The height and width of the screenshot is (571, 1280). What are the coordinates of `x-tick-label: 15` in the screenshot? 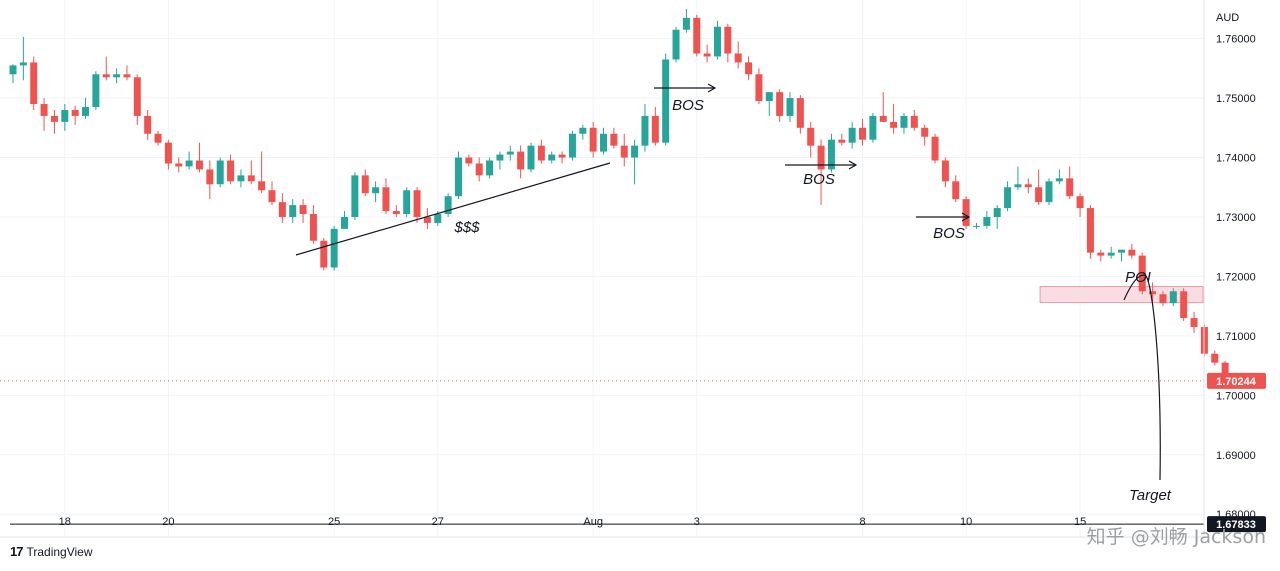 It's located at (1080, 522).